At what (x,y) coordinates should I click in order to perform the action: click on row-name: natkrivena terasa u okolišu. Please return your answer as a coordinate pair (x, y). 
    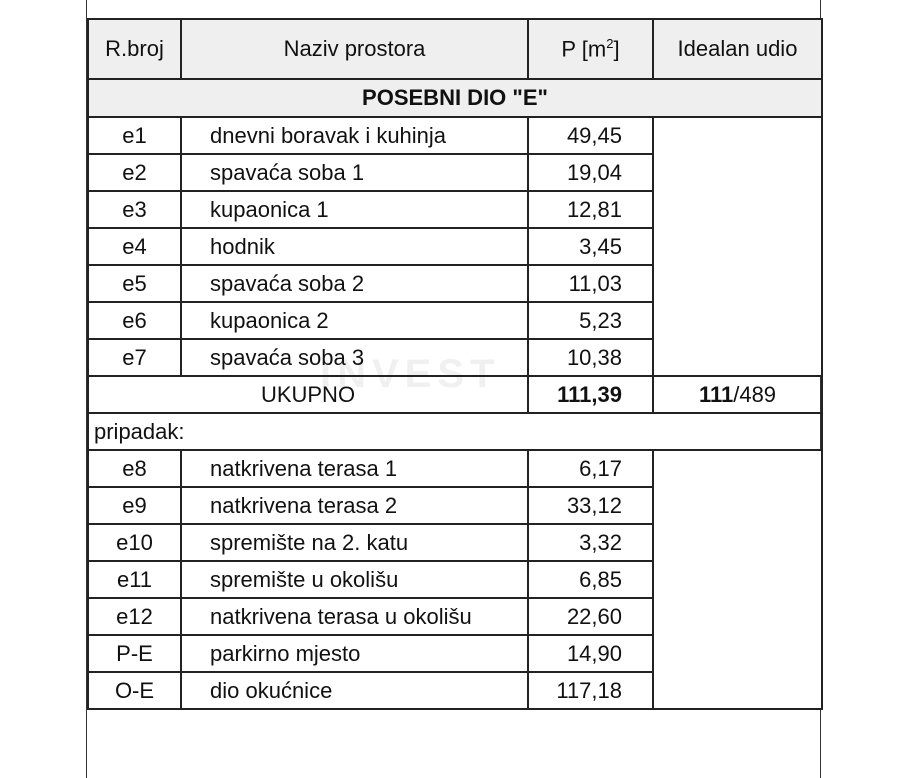
    Looking at the image, I should click on (354, 616).